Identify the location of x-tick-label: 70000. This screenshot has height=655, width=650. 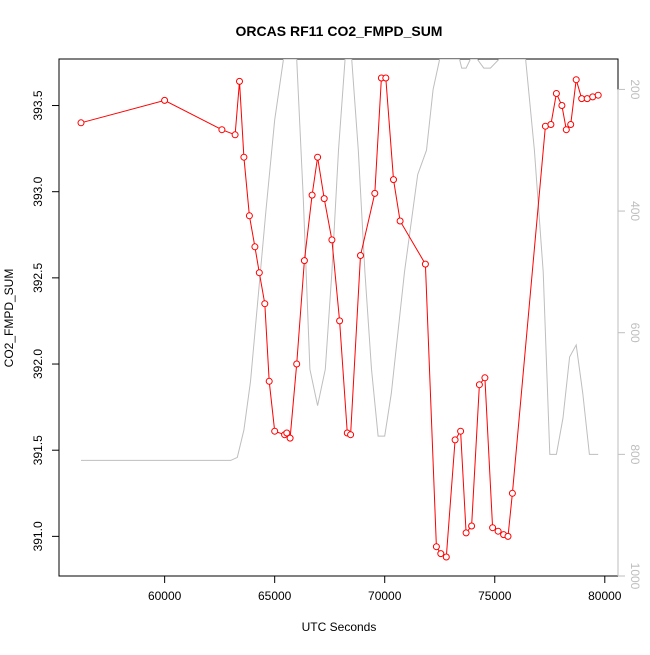
(385, 596).